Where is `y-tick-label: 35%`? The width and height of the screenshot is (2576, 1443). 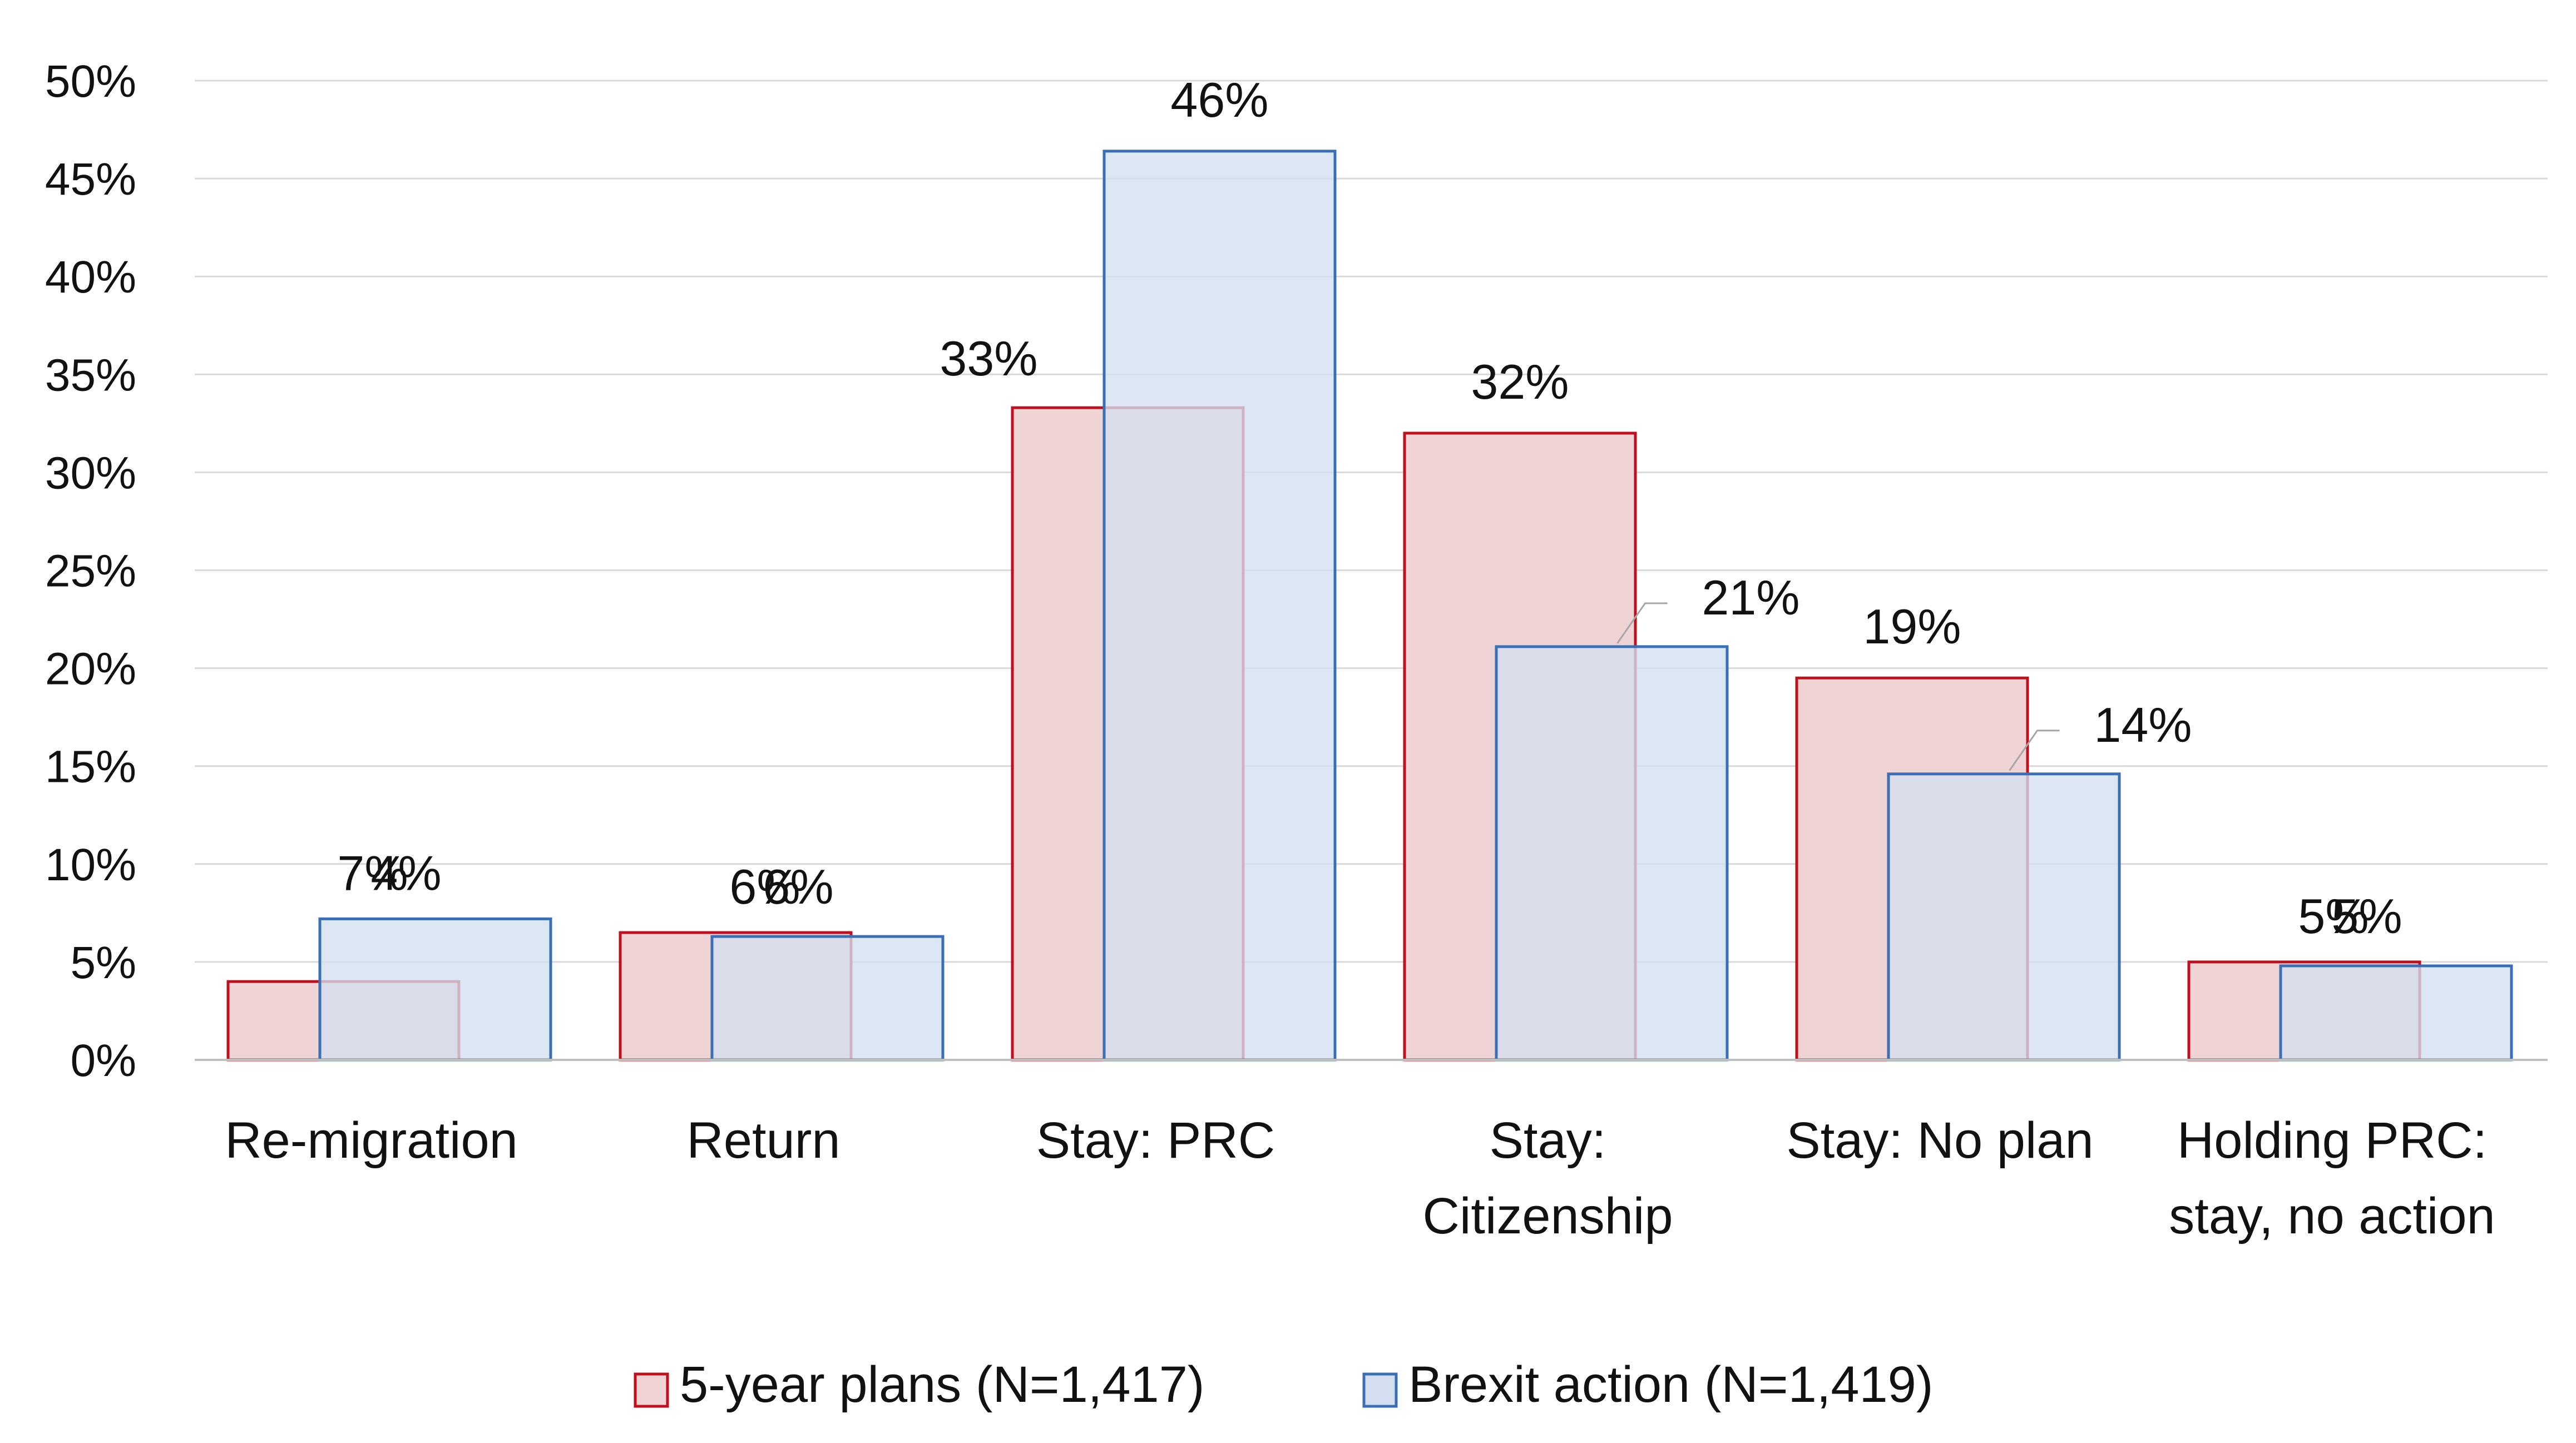
y-tick-label: 35% is located at coordinates (90, 375).